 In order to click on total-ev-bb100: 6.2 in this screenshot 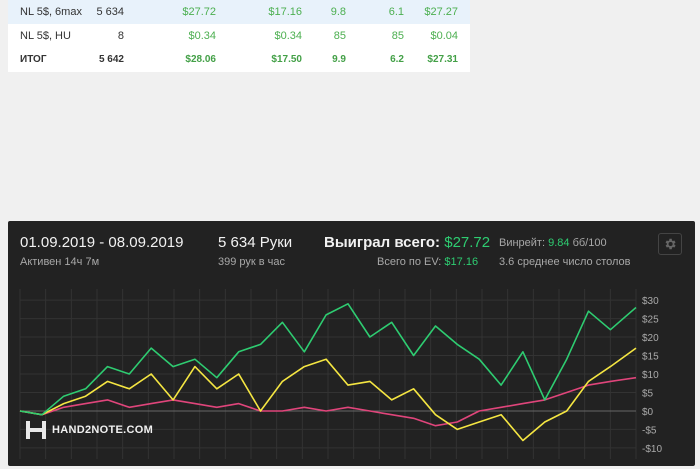, I will do `click(397, 59)`.